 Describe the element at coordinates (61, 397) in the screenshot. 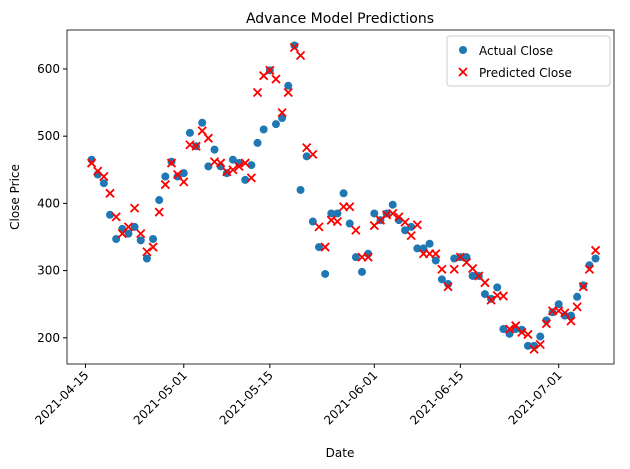

I see `x-tick-label: 2021-04-15` at that location.